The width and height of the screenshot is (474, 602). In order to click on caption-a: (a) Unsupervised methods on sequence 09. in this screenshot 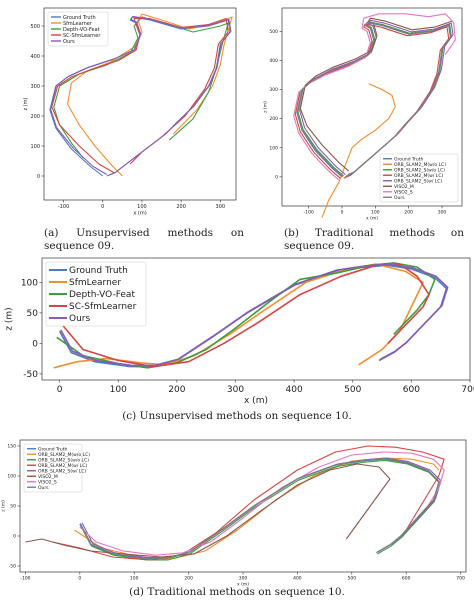, I will do `click(144, 239)`.